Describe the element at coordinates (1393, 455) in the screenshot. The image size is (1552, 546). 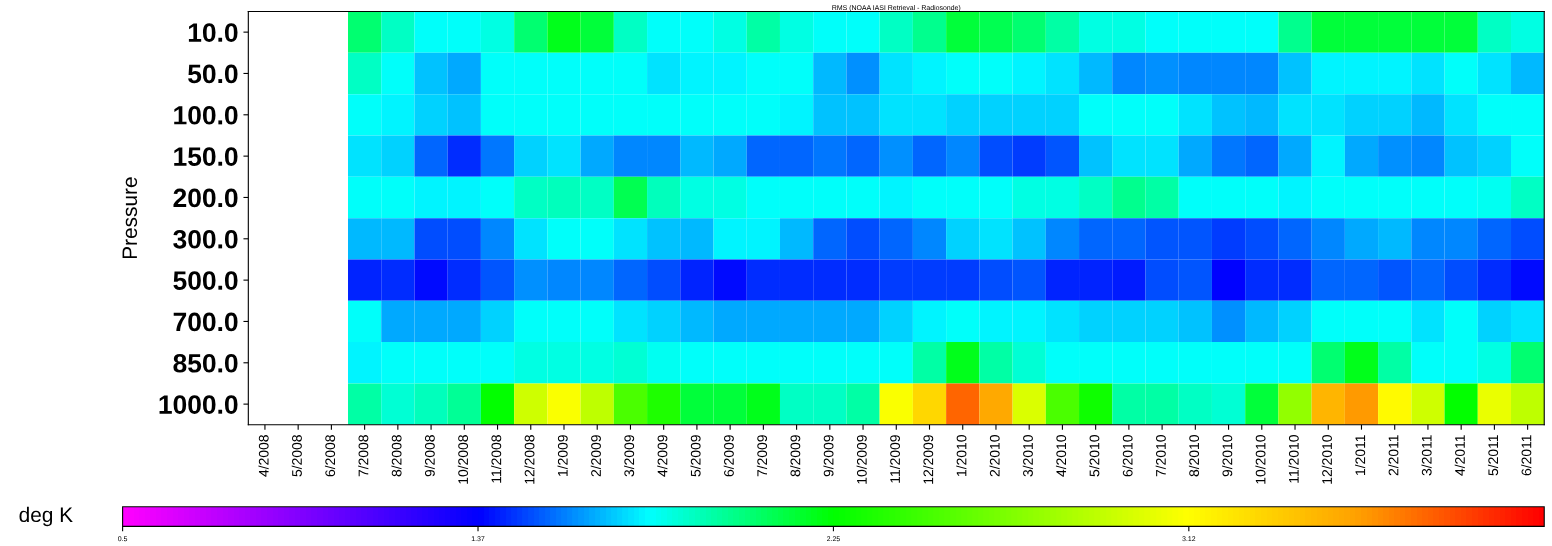
I see `x-tick-label: 2/2011` at that location.